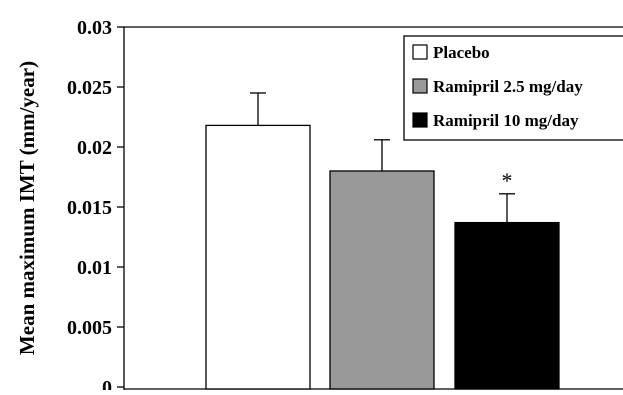  I want to click on y-tick-label: 0.005, so click(89, 328).